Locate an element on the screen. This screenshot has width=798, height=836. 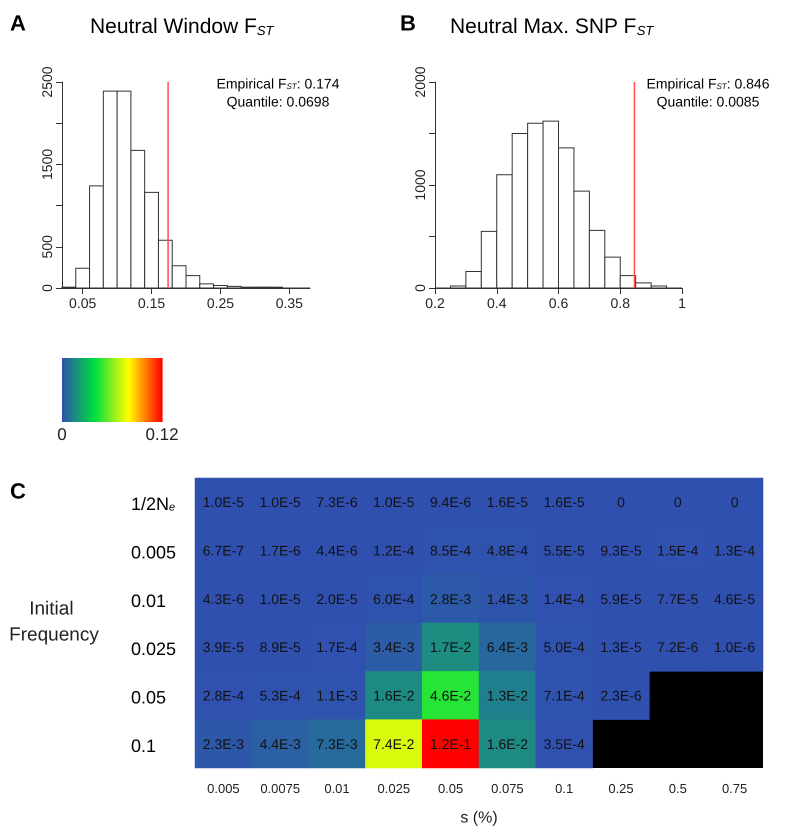
data-label: 1.4E-3 is located at coordinates (507, 598).